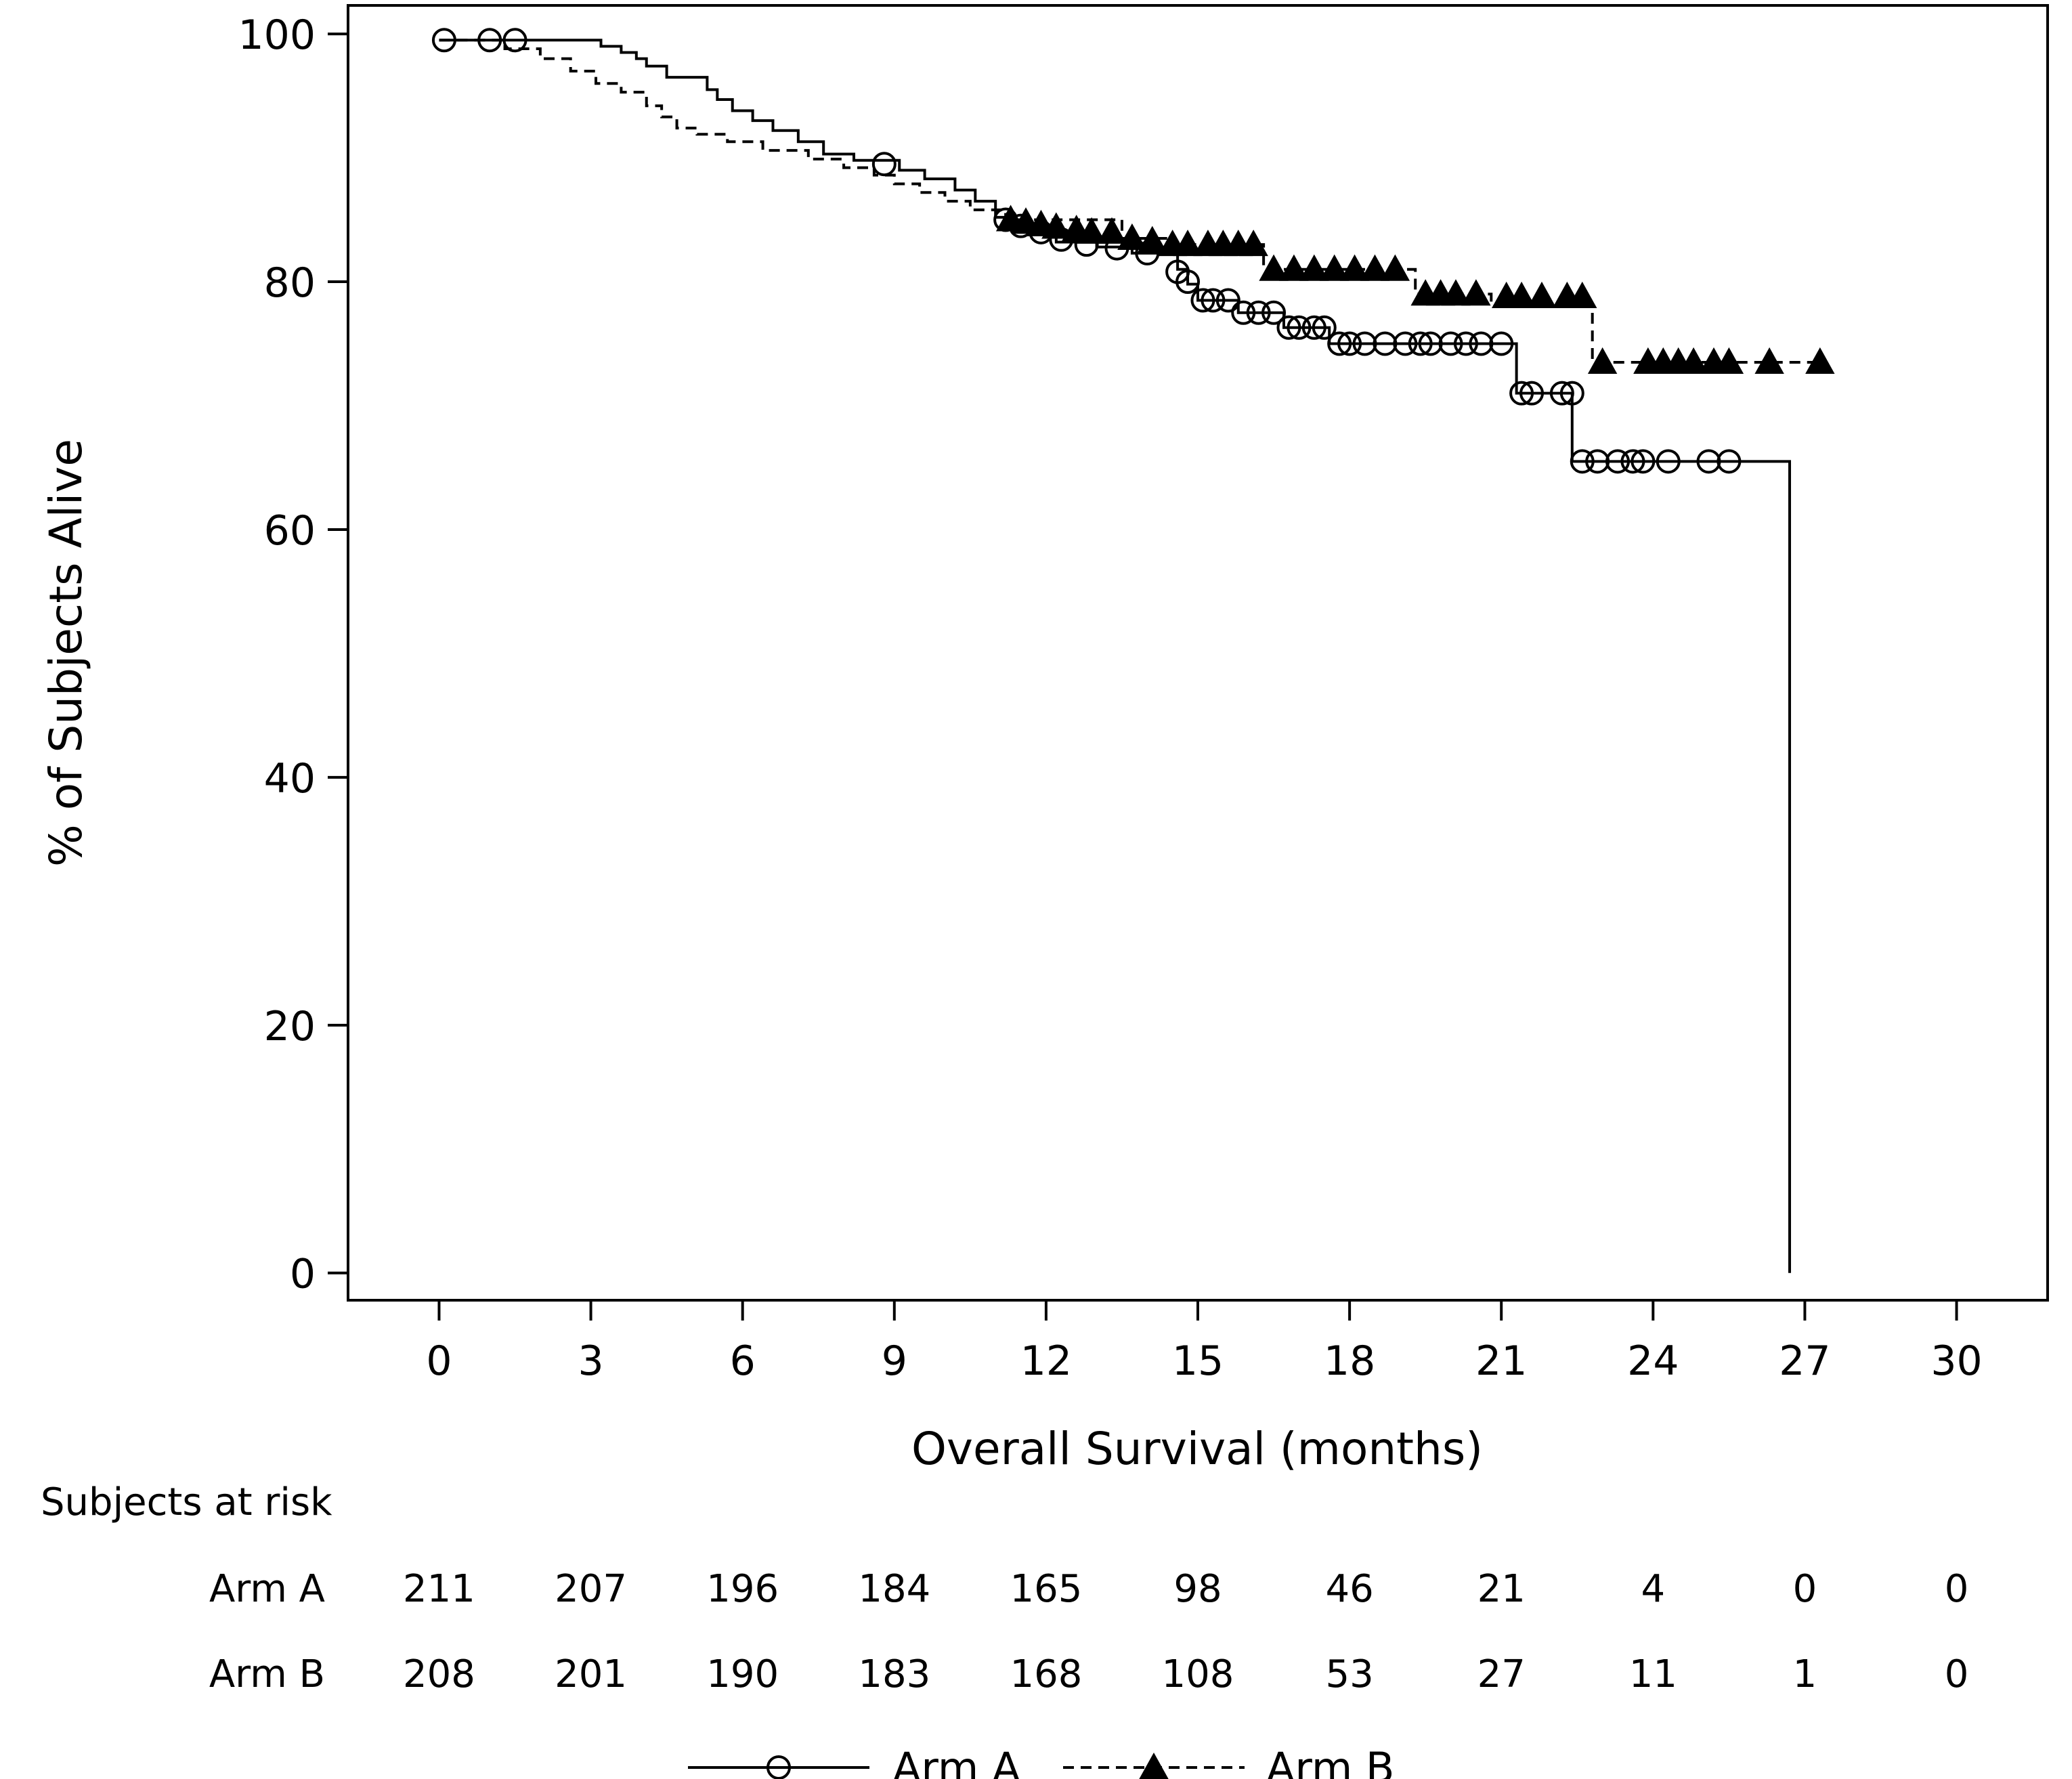  Describe the element at coordinates (1130, 201) in the screenshot. I see `survival-curve` at that location.